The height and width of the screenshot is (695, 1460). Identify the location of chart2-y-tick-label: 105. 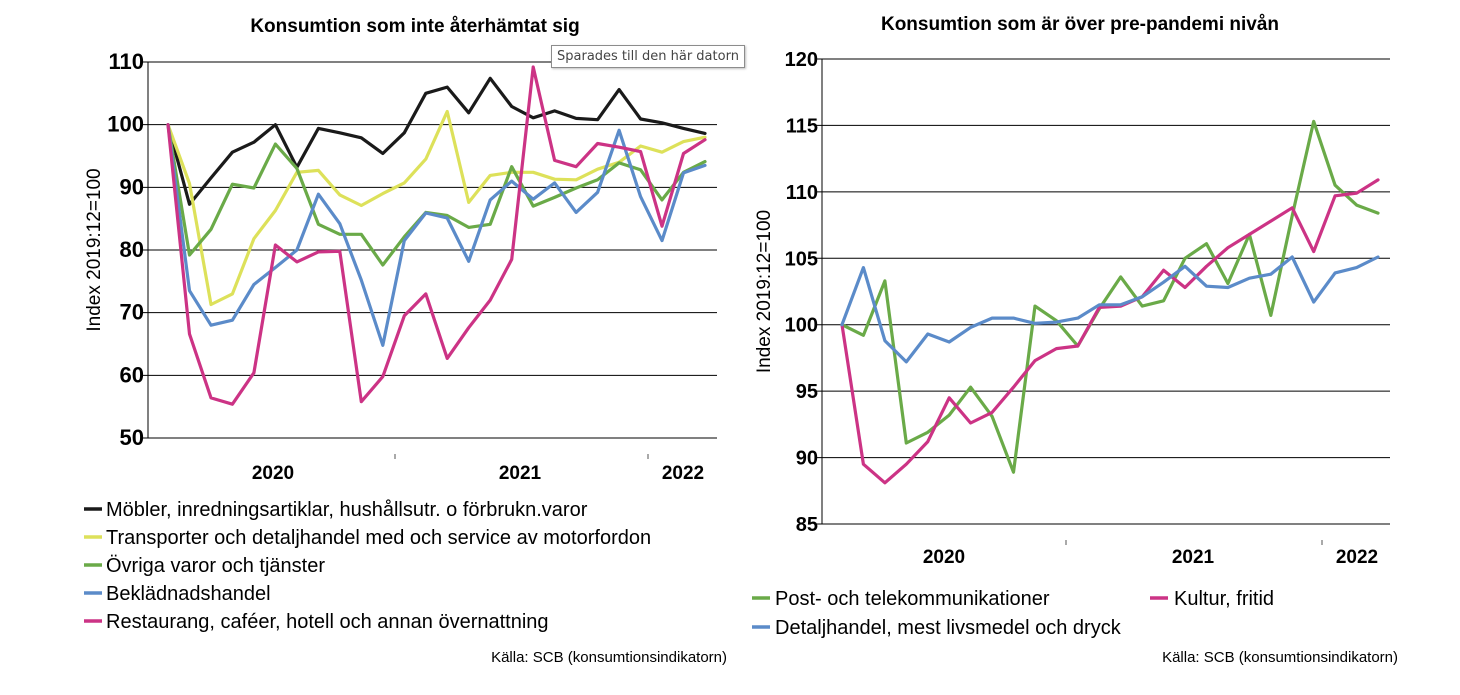
(801, 259).